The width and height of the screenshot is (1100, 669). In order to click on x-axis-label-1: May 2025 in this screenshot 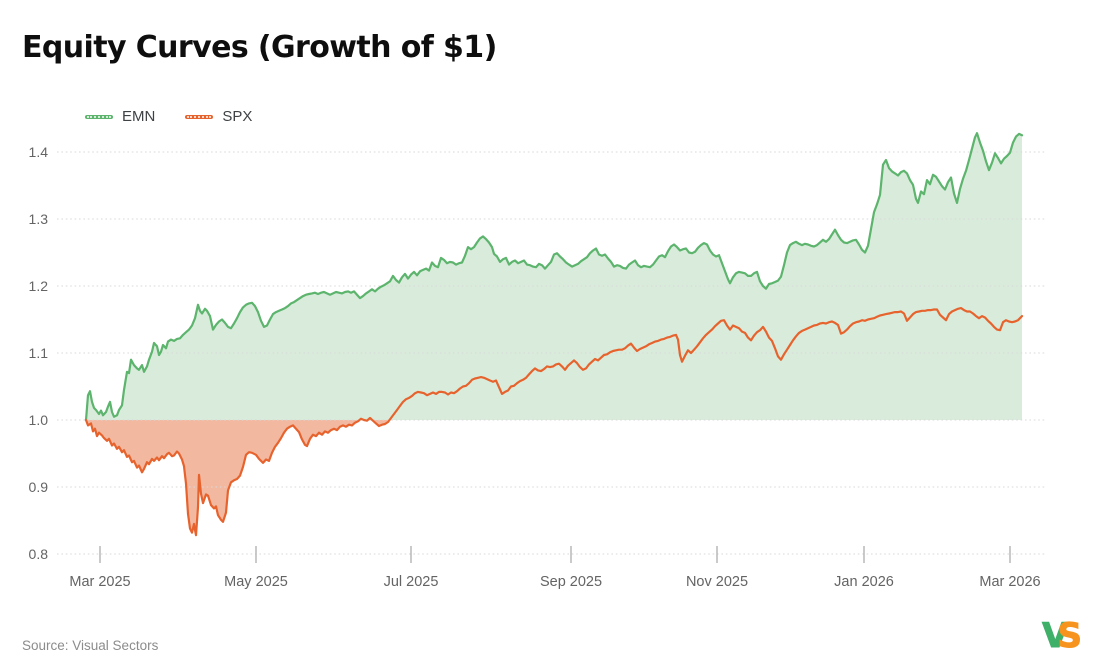, I will do `click(256, 582)`.